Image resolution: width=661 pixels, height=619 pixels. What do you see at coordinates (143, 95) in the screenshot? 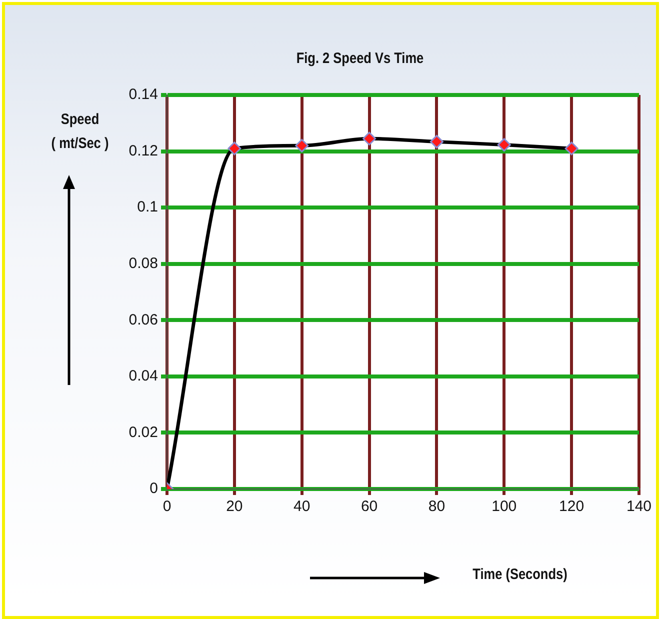
I see `y-tick-label: 0.14` at bounding box center [143, 95].